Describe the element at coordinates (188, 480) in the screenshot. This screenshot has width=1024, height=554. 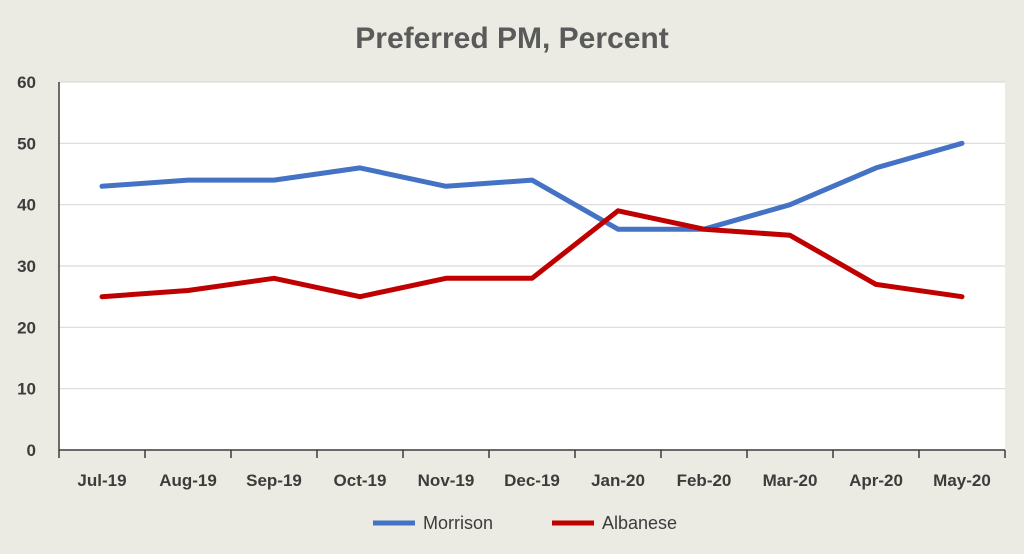
I see `x-tick-label: Aug-19` at that location.